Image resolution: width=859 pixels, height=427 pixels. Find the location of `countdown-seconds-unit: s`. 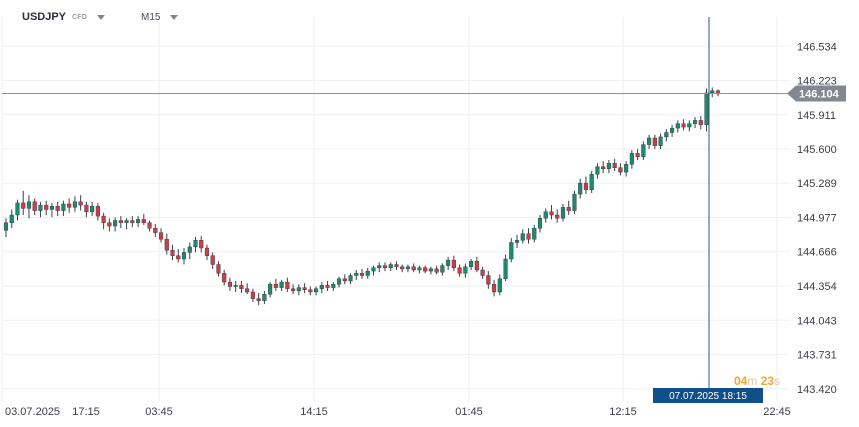

countdown-seconds-unit: s is located at coordinates (777, 381).